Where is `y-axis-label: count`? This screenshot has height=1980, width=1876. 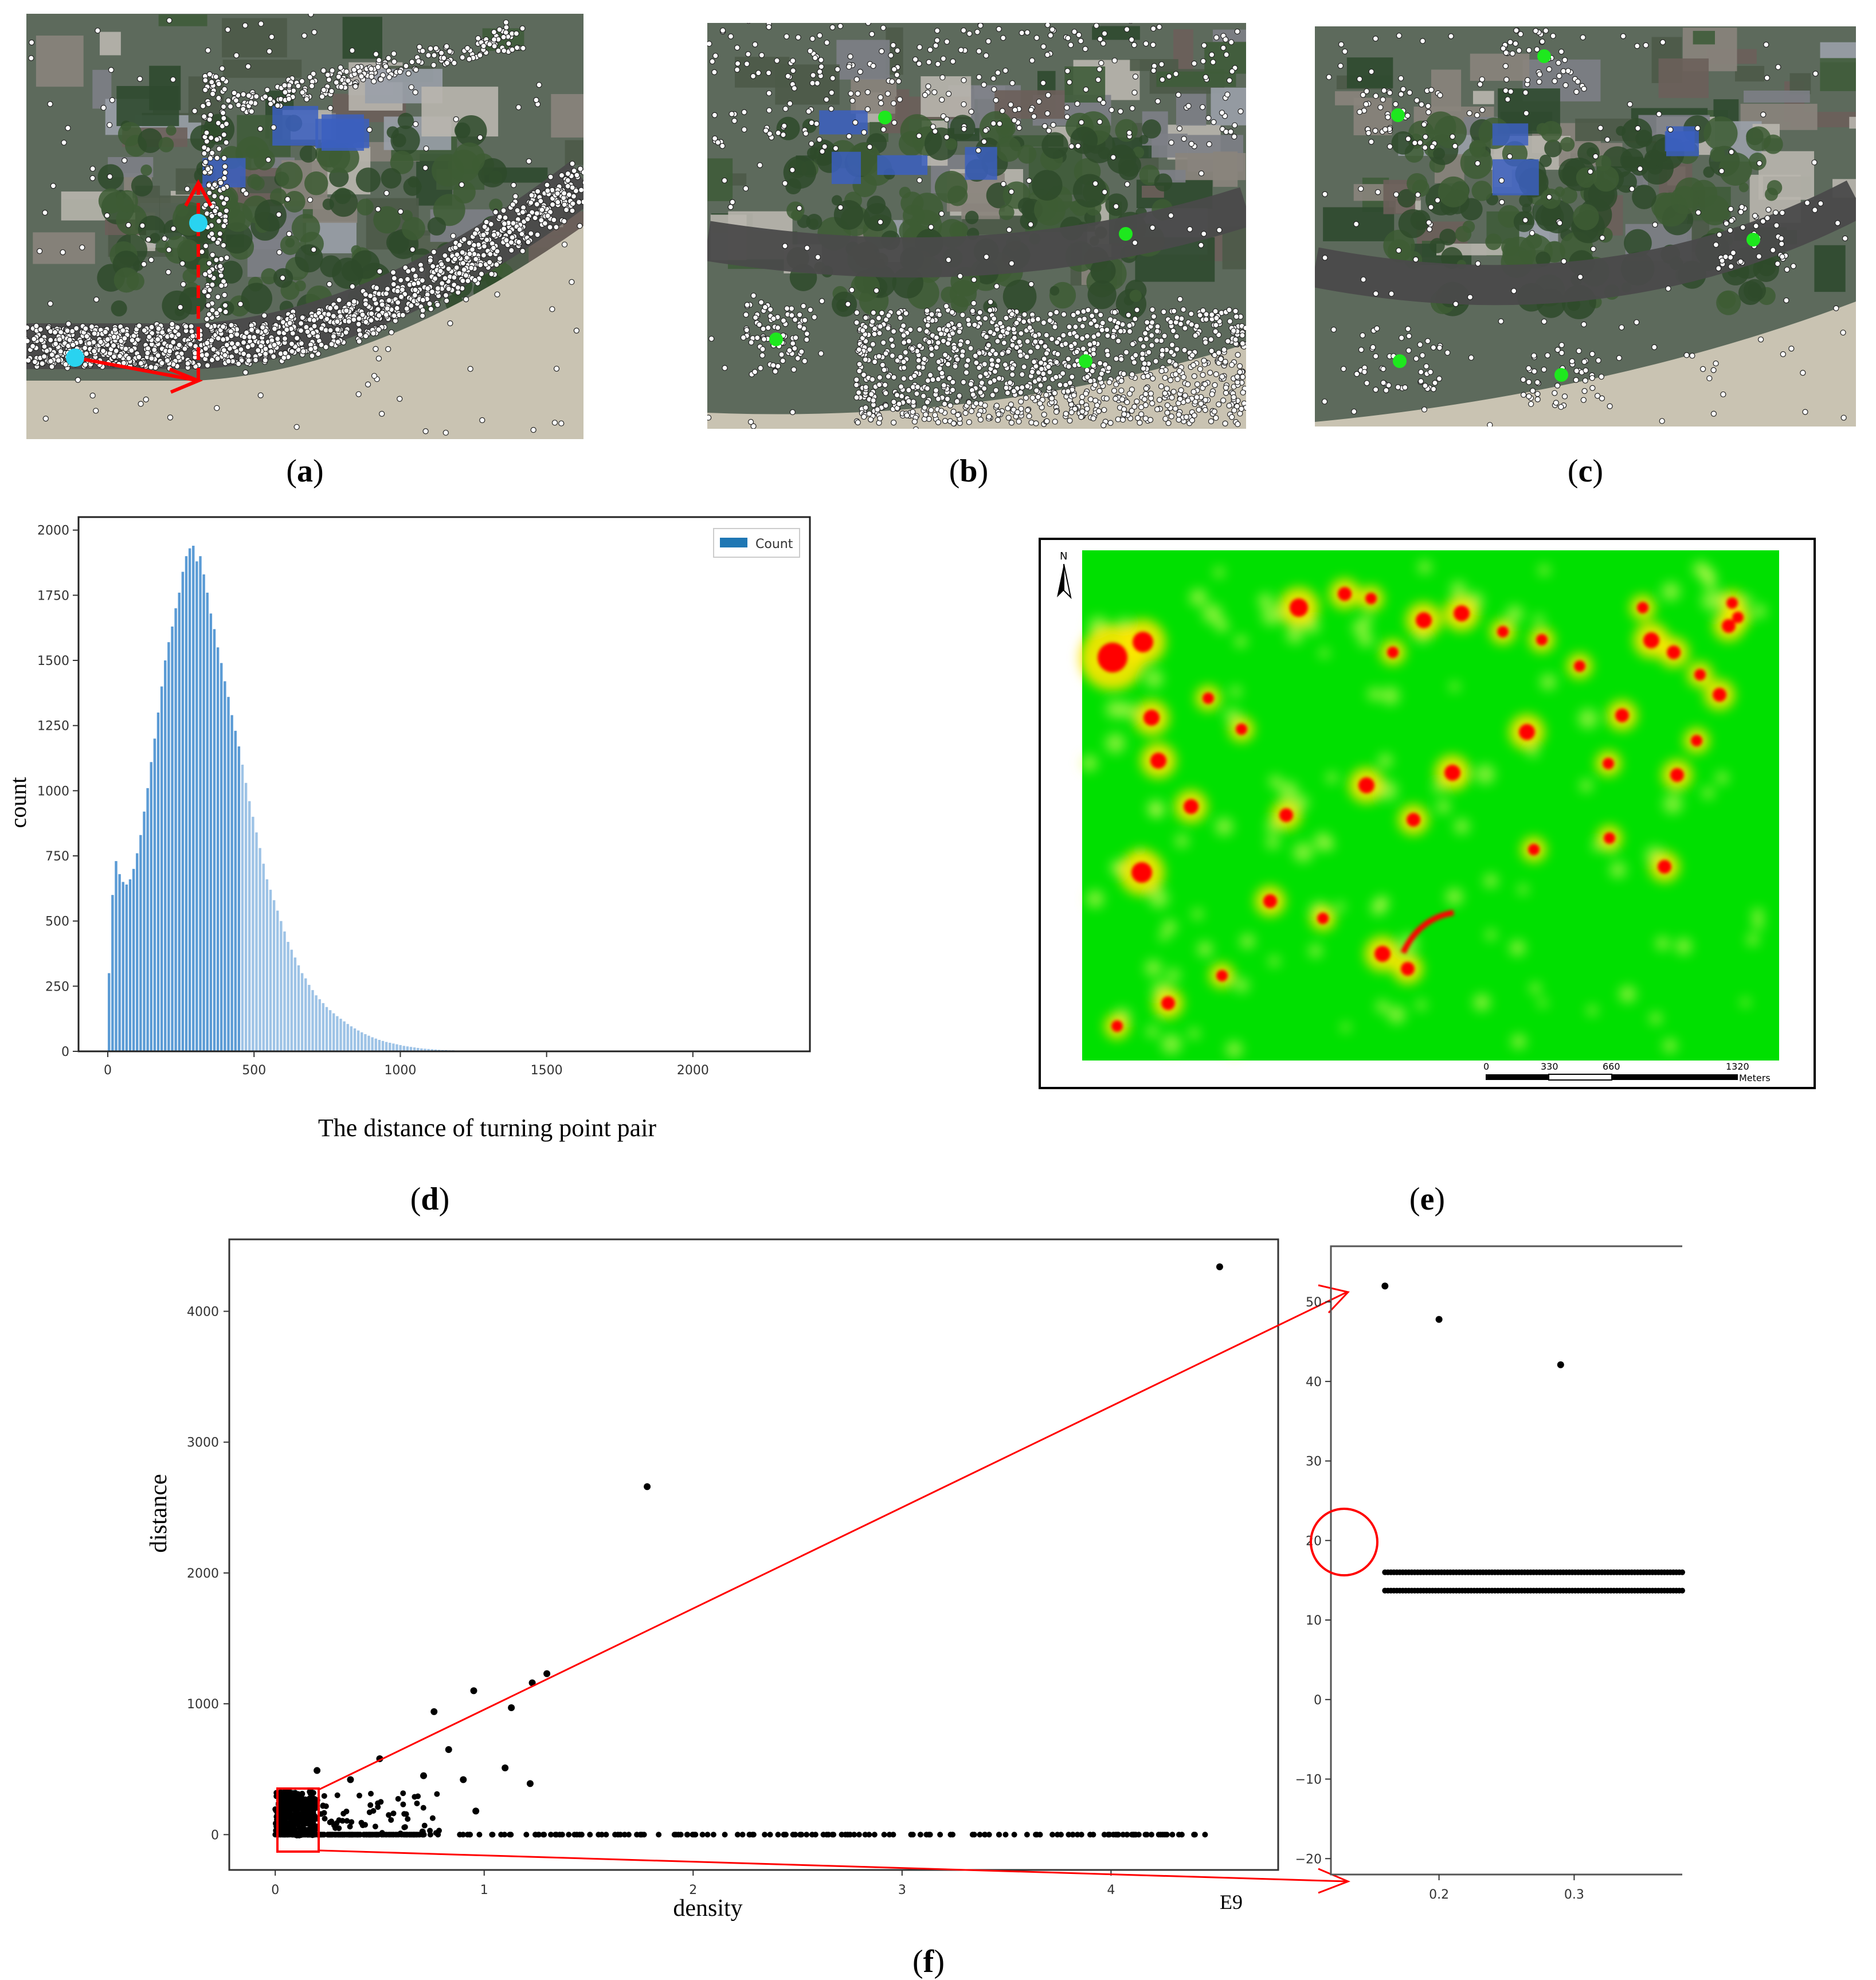 y-axis-label: count is located at coordinates (18, 802).